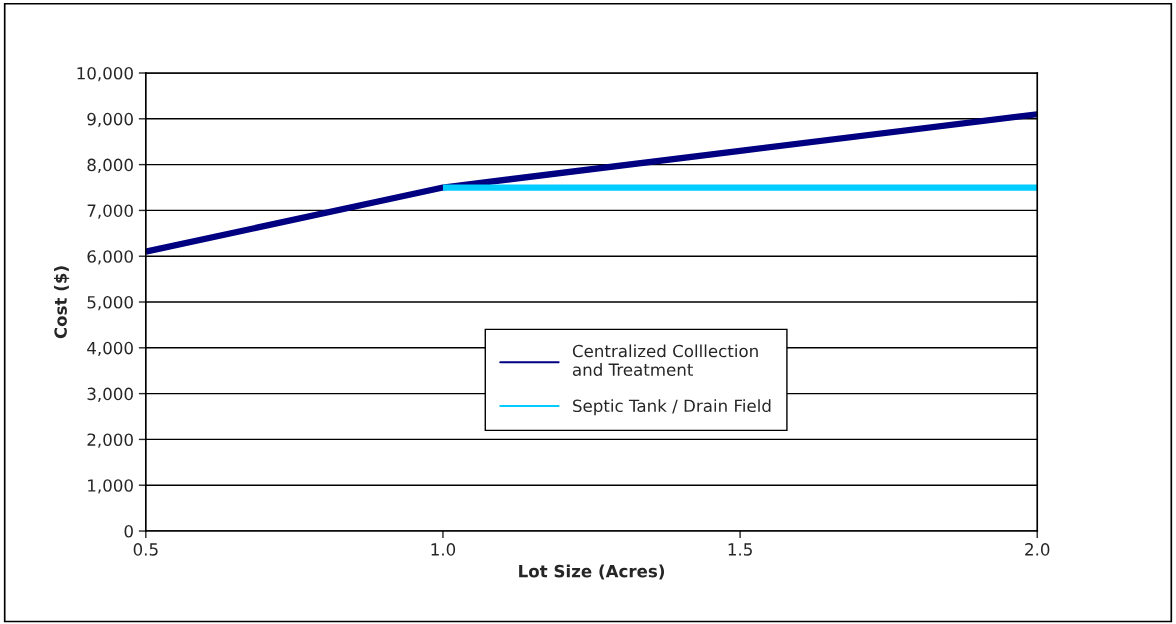 The height and width of the screenshot is (624, 1176). I want to click on x-tick-label: 2.0, so click(1037, 549).